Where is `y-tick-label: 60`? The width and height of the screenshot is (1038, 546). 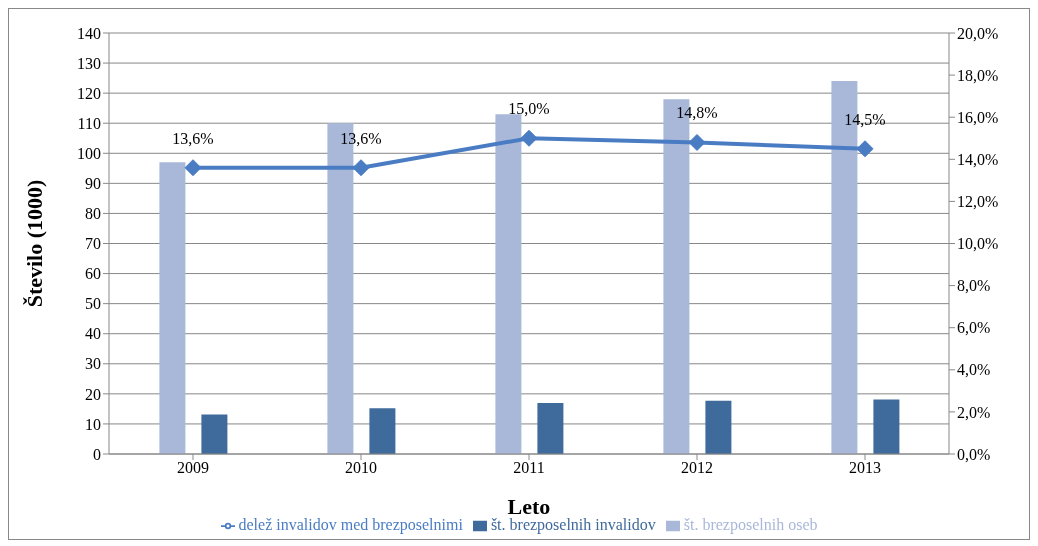
y-tick-label: 60 is located at coordinates (93, 274).